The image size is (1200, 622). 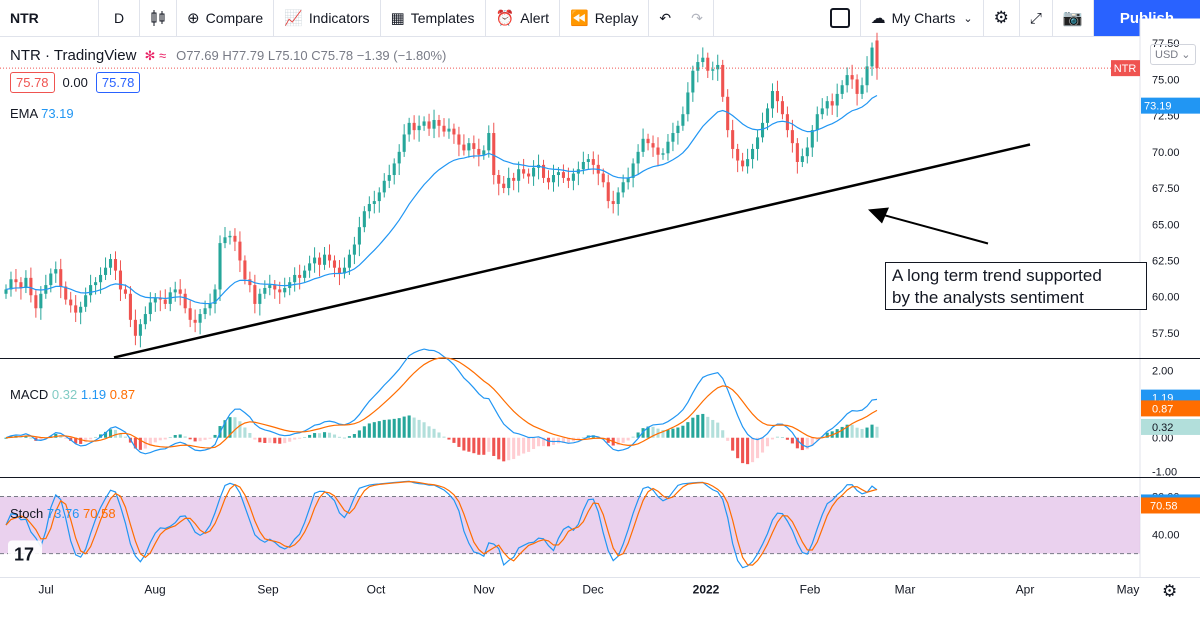 What do you see at coordinates (840, 18) in the screenshot?
I see `fullscreen-toggle-button` at bounding box center [840, 18].